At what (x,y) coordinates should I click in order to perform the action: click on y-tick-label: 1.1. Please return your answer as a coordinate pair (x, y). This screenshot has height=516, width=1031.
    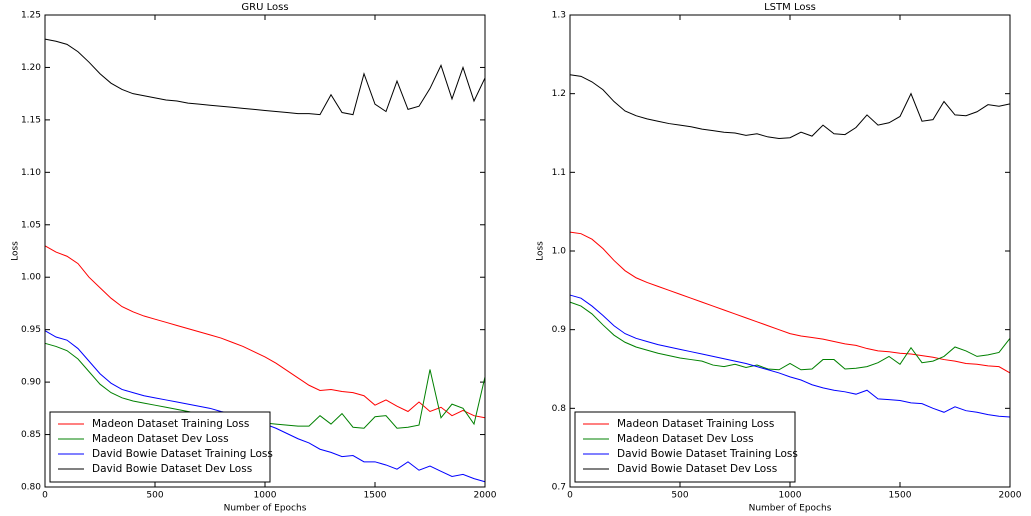
    Looking at the image, I should click on (559, 173).